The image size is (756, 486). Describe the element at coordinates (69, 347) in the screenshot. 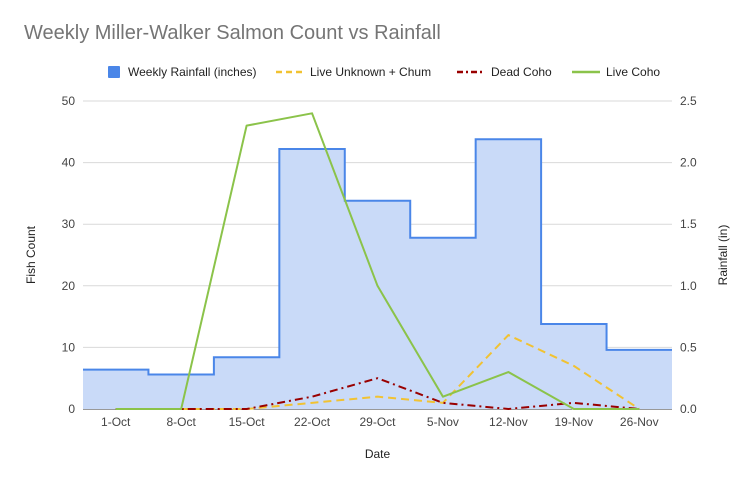

I see `y-tick-label: 10` at that location.